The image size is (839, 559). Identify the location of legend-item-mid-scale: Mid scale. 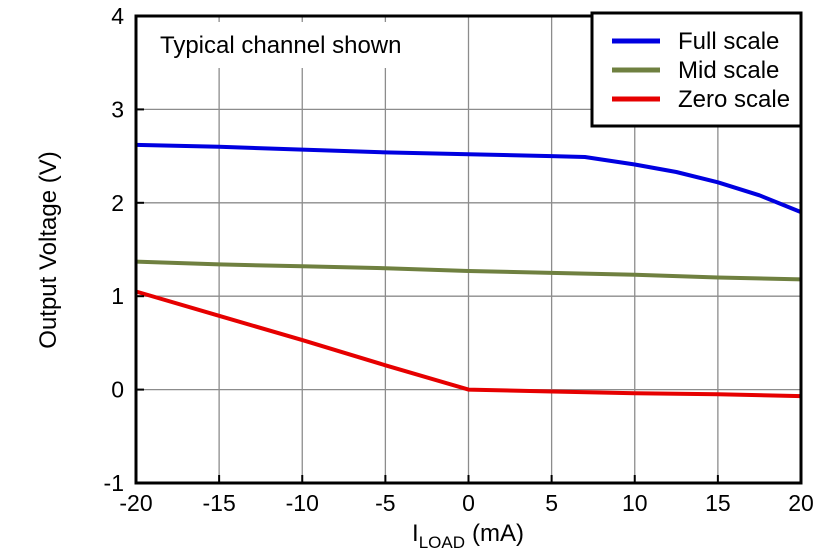
(695, 70).